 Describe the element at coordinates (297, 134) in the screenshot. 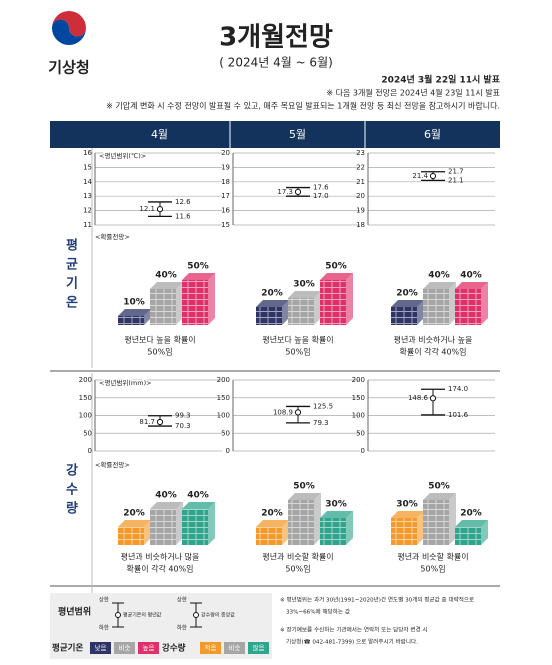

I see `month-label: 5월` at that location.